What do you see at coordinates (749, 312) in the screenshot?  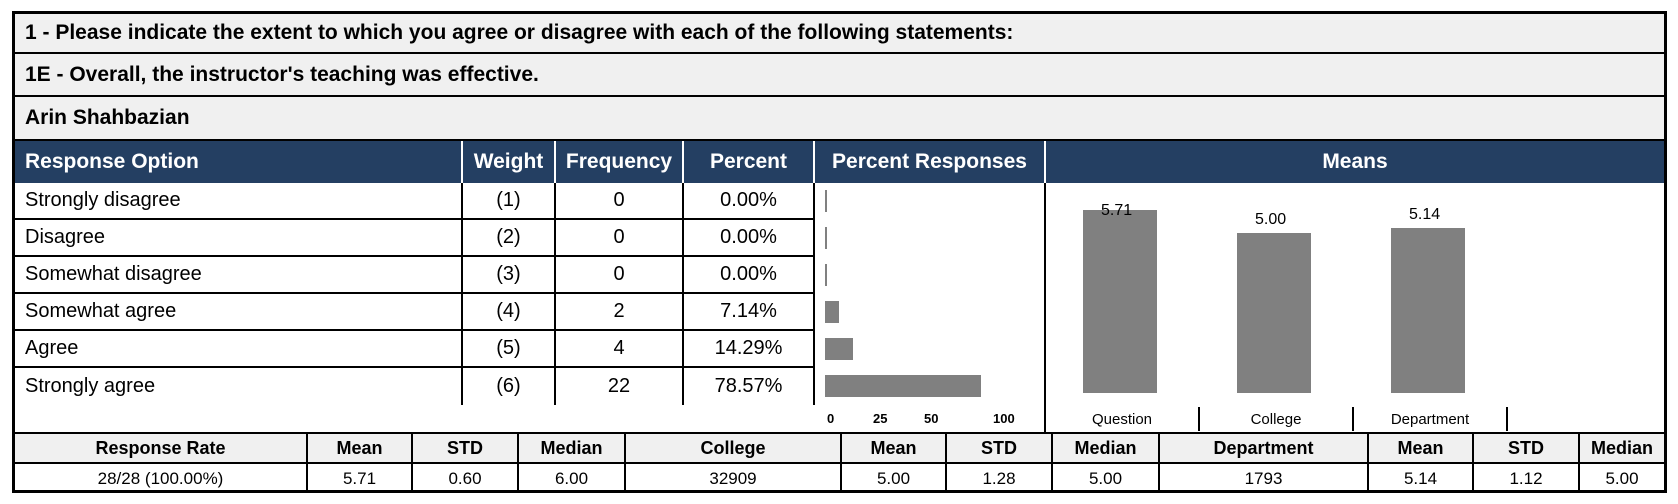 I see `percent-value: 7.14%` at bounding box center [749, 312].